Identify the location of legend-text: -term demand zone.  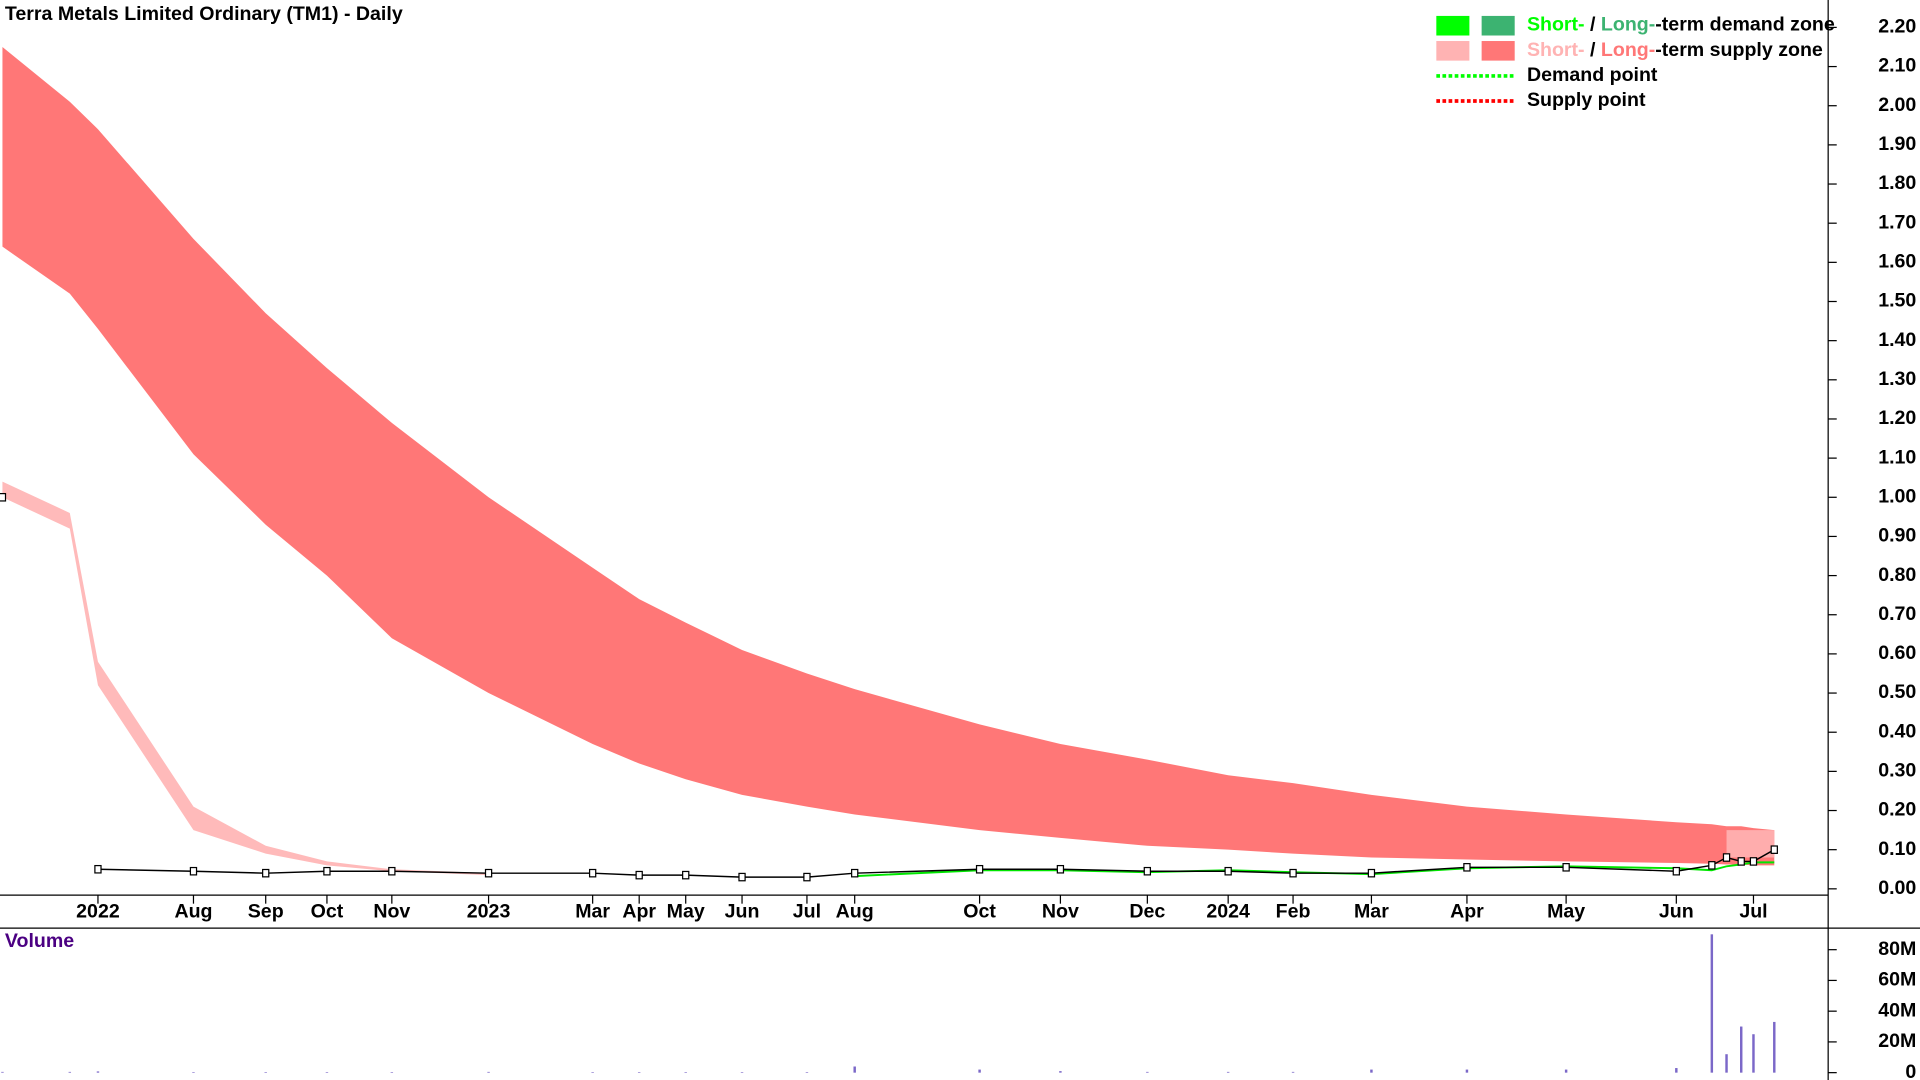
(1745, 25).